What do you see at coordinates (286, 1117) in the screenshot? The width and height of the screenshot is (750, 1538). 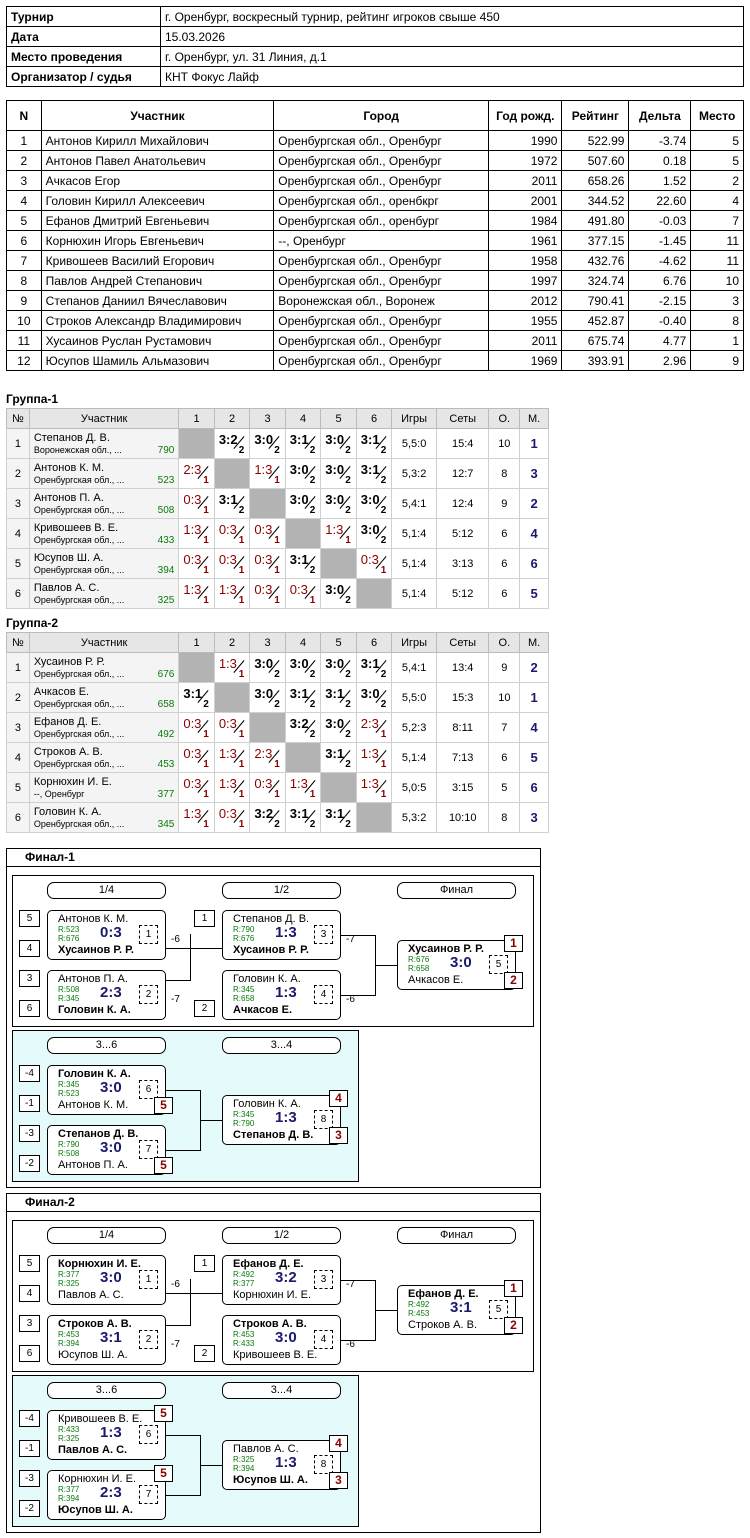 I see `match-score: 1:3` at bounding box center [286, 1117].